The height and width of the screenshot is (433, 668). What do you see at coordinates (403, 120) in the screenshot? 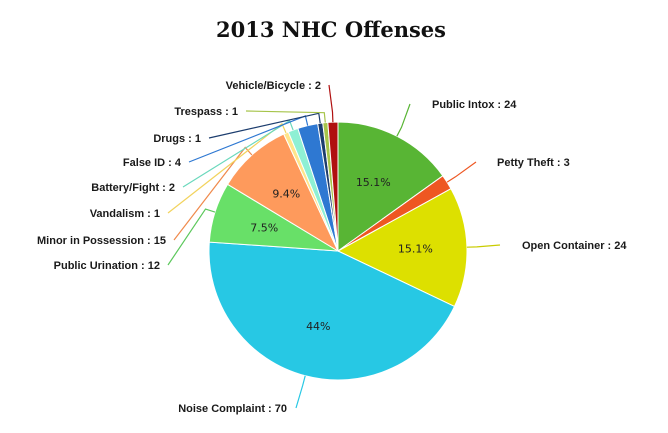
I see `leader-public-intox` at bounding box center [403, 120].